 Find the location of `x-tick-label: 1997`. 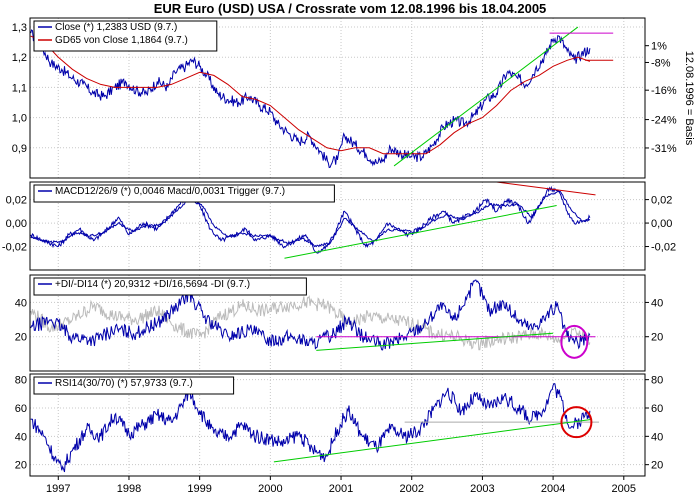

x-tick-label: 1997 is located at coordinates (58, 489).